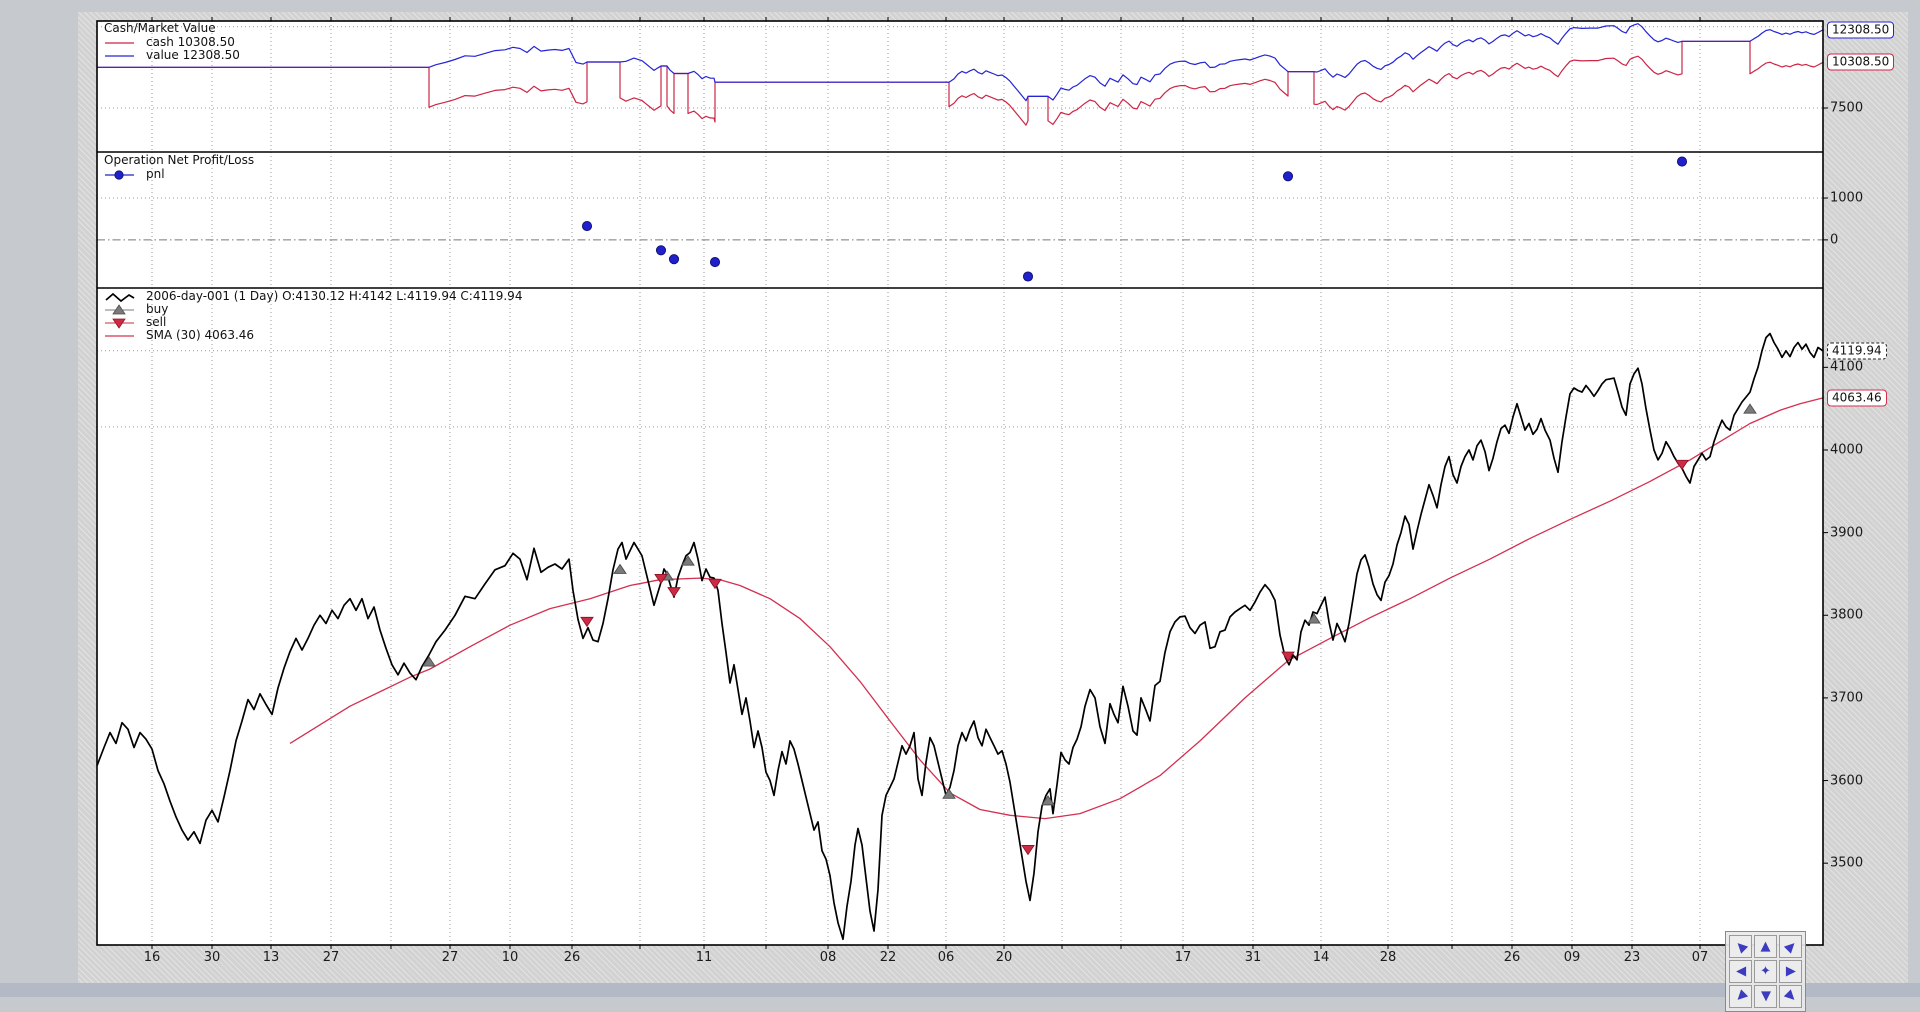  What do you see at coordinates (1388, 957) in the screenshot?
I see `x-tick-label: 28` at bounding box center [1388, 957].